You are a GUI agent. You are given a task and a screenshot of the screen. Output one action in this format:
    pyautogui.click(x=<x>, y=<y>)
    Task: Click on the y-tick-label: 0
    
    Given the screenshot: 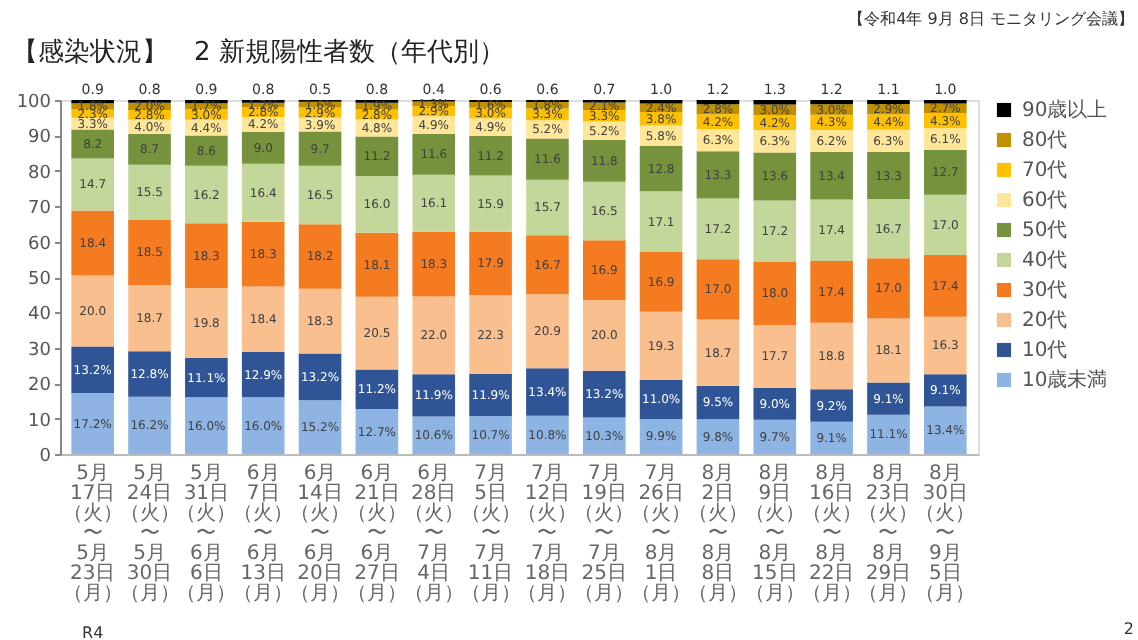 What is the action you would take?
    pyautogui.click(x=45, y=457)
    